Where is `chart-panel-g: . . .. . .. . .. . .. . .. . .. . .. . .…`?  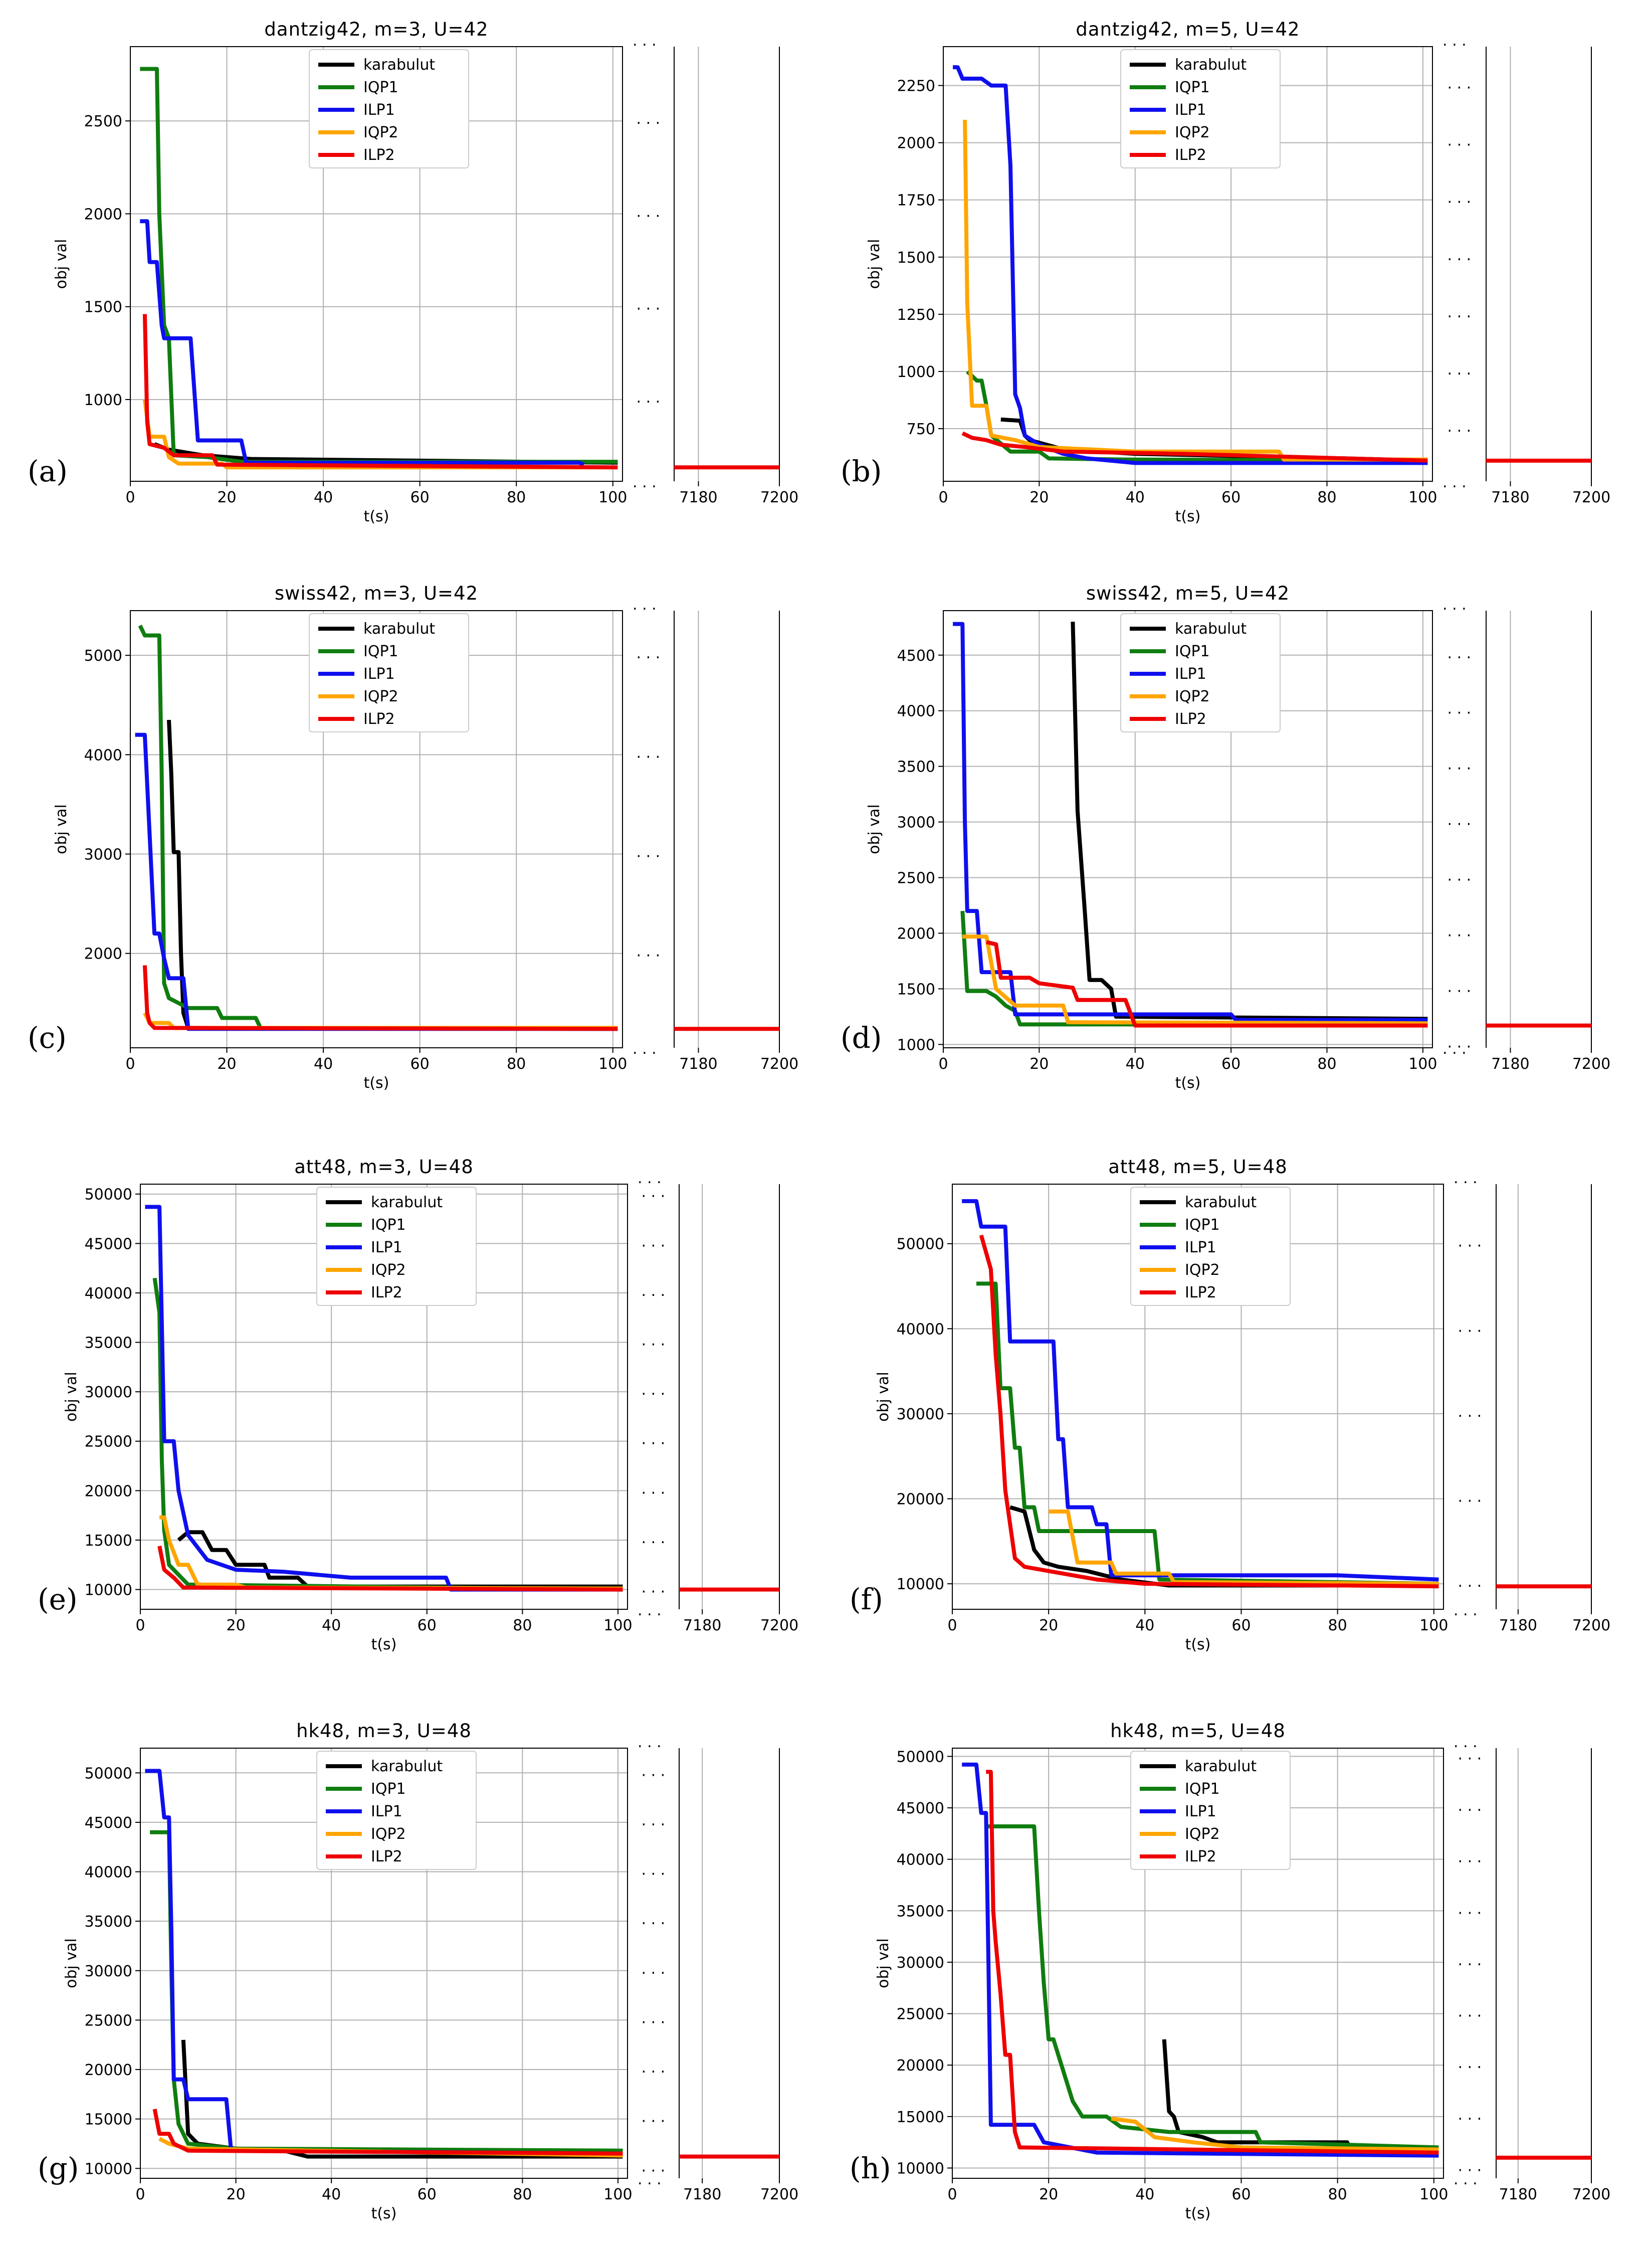 chart-panel-g: . . .. . .. . .. . .. . .. . .. . .. . .… is located at coordinates (418, 1971).